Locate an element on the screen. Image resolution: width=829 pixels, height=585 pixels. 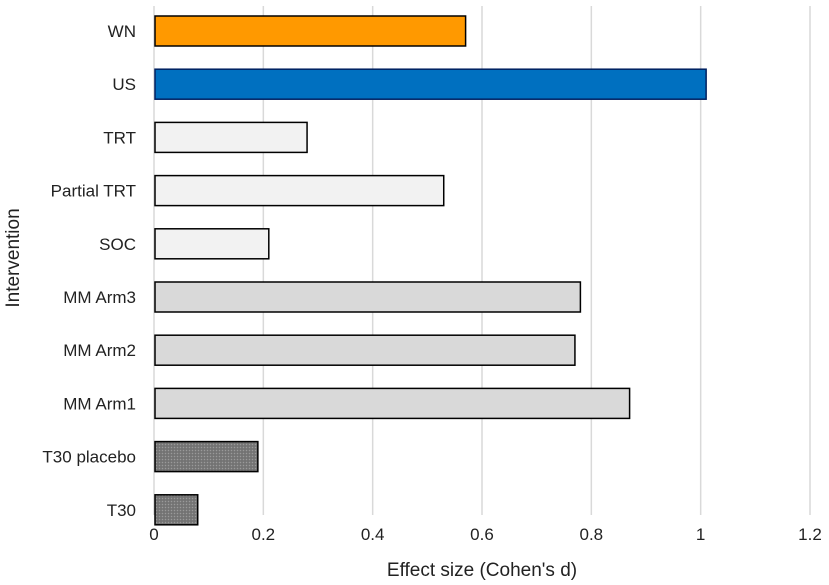
bar-wn is located at coordinates (310, 31).